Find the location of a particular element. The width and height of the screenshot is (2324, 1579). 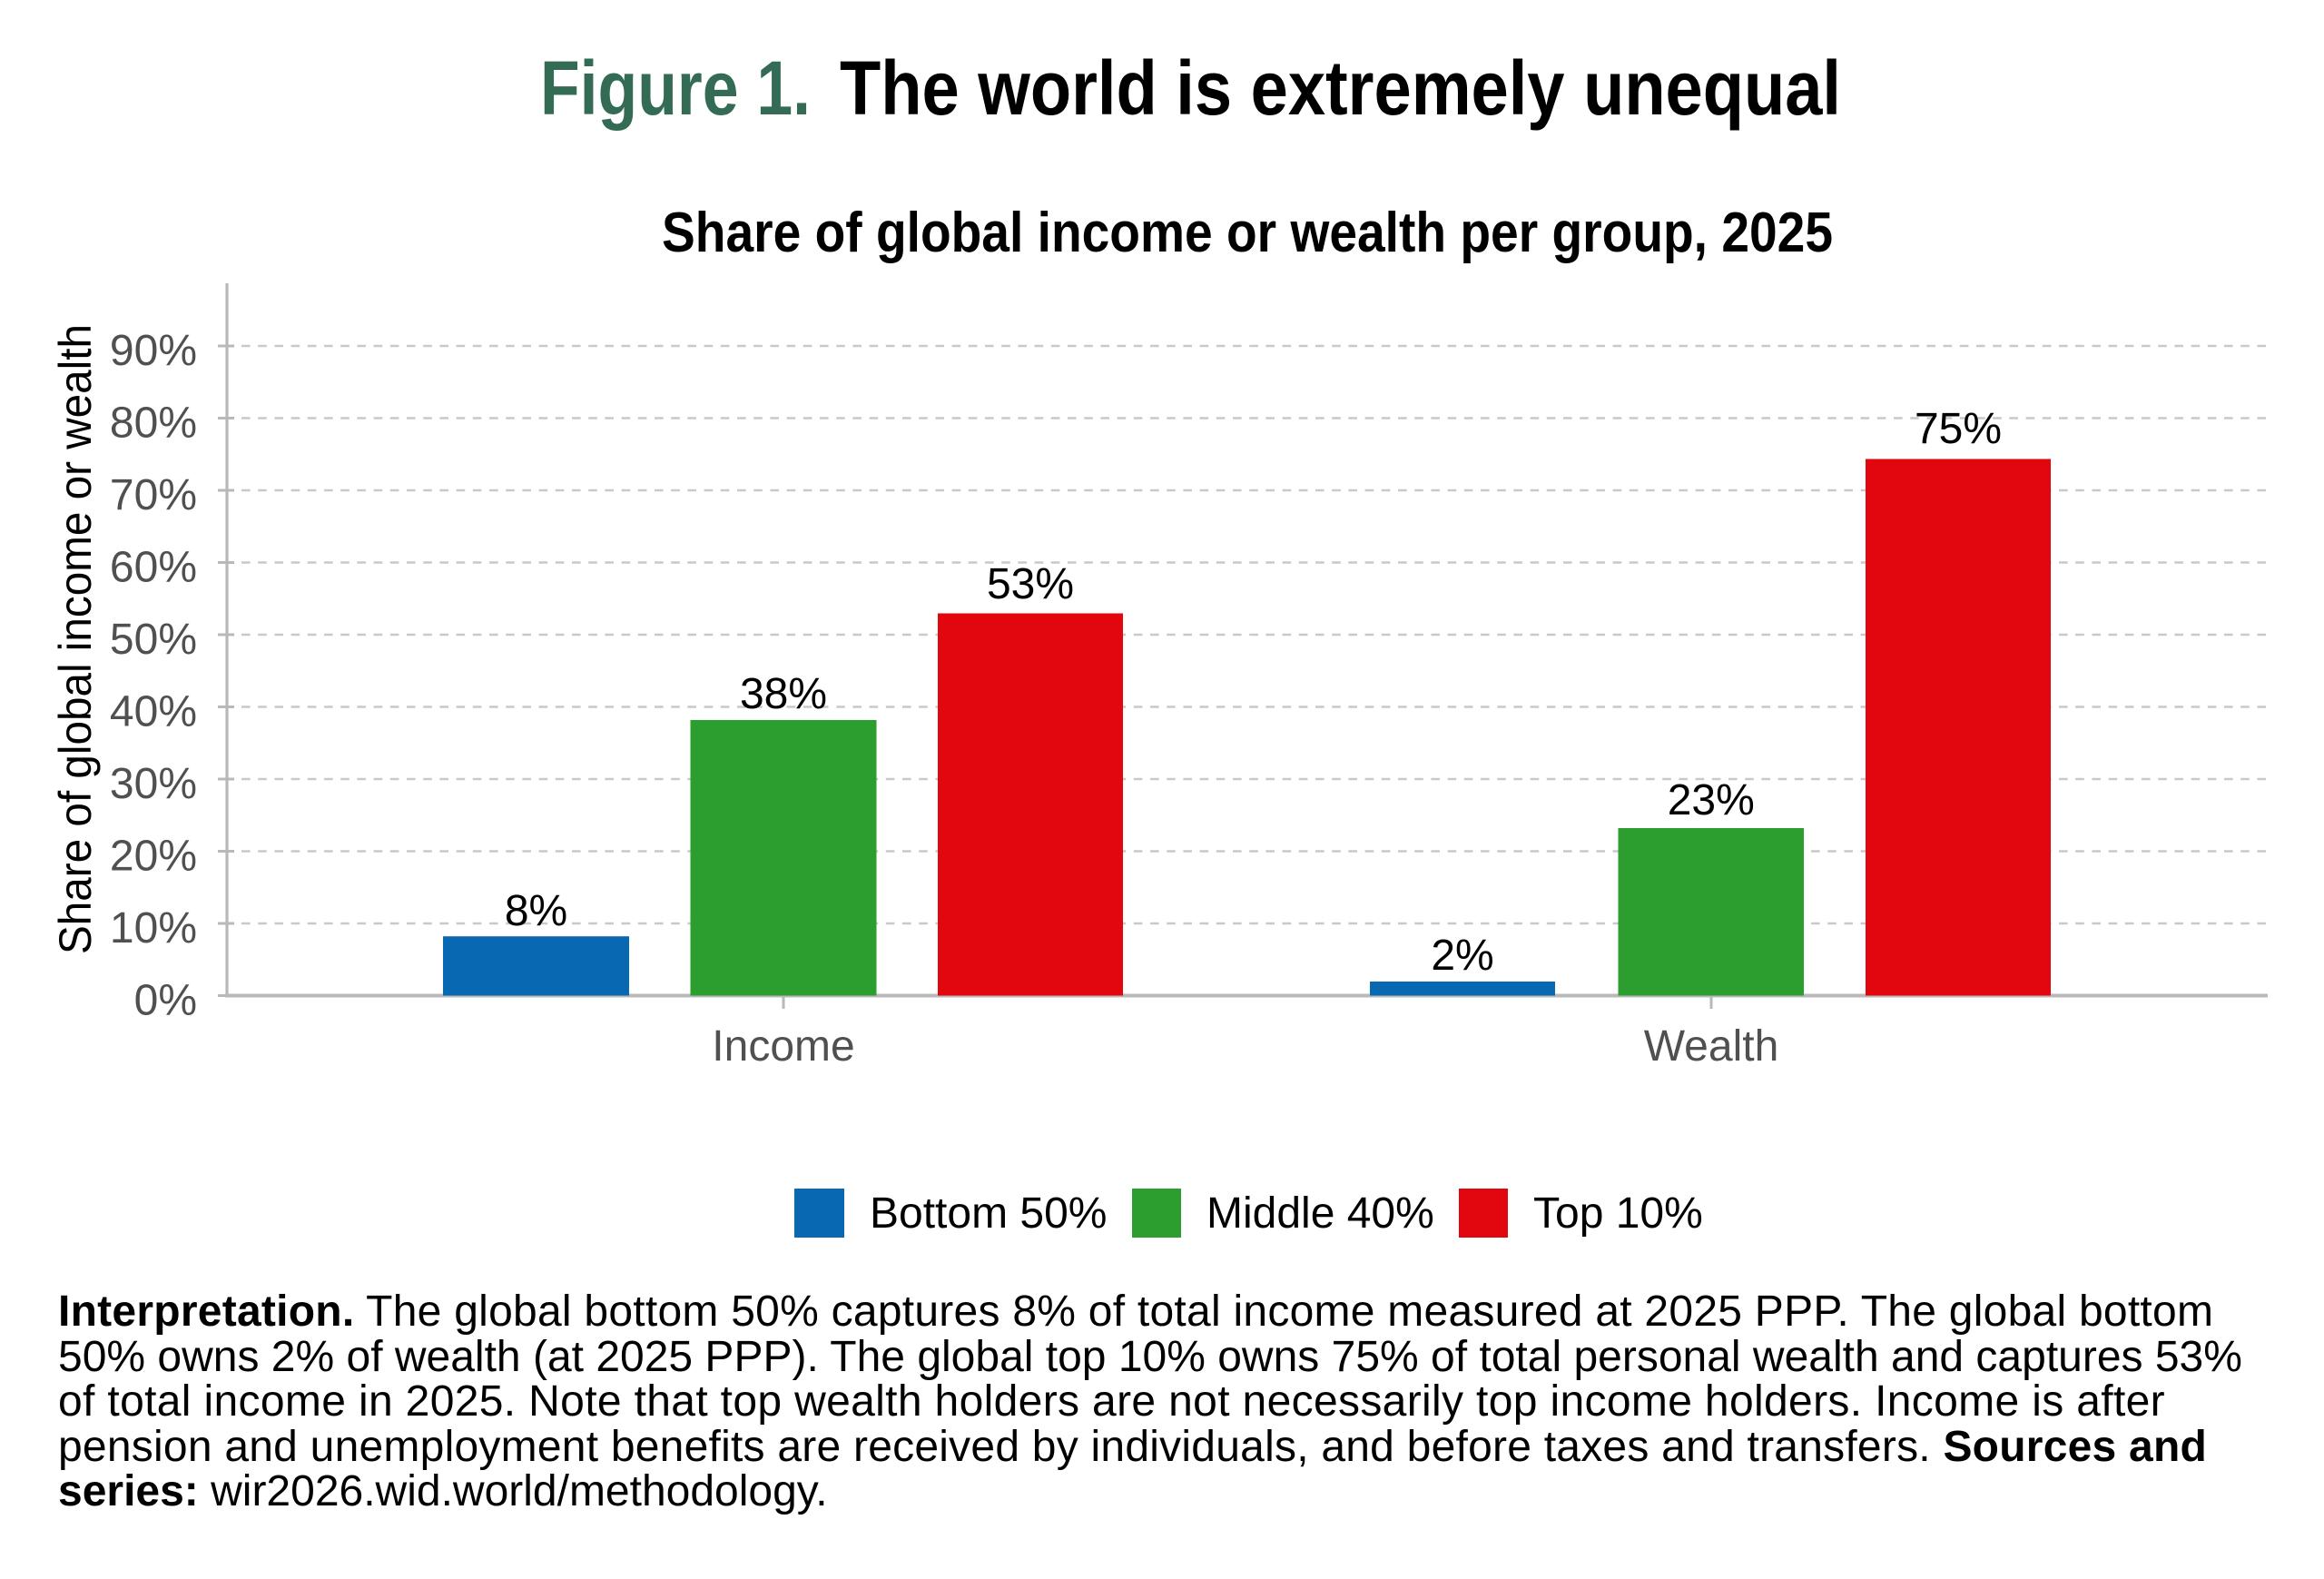

svg-text: 2% is located at coordinates (1462, 956).